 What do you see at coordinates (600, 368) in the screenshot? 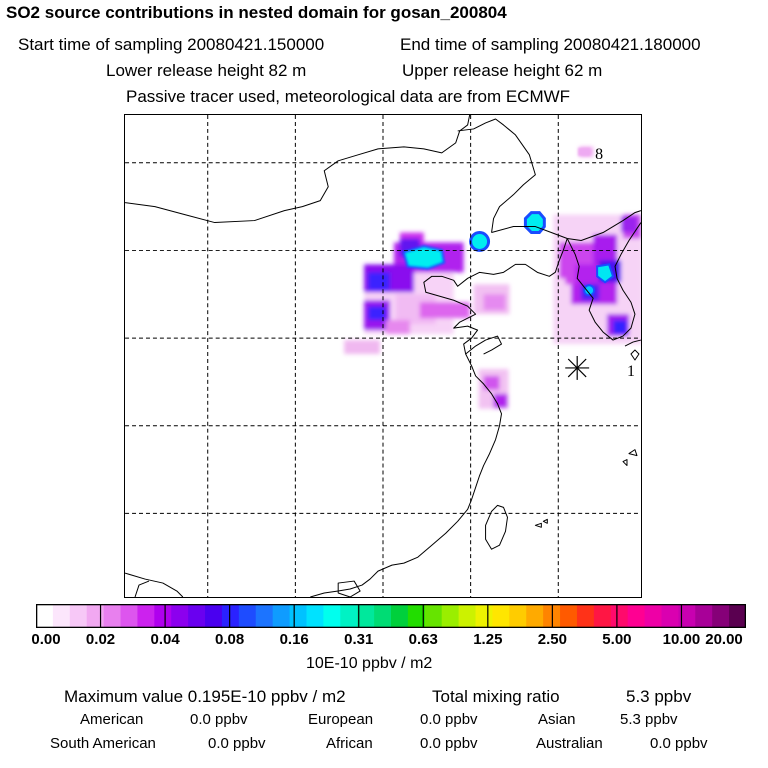
I see `receptor-marker: 1` at bounding box center [600, 368].